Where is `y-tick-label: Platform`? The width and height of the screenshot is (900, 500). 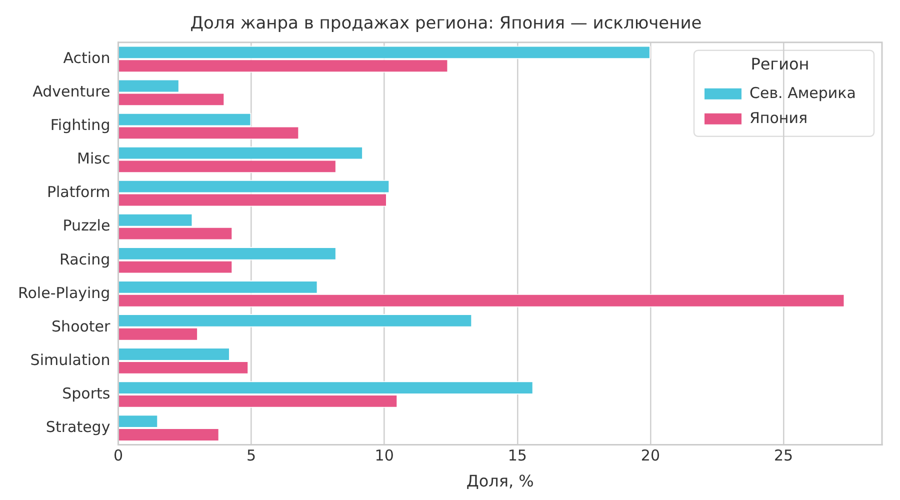 y-tick-label: Platform is located at coordinates (78, 192).